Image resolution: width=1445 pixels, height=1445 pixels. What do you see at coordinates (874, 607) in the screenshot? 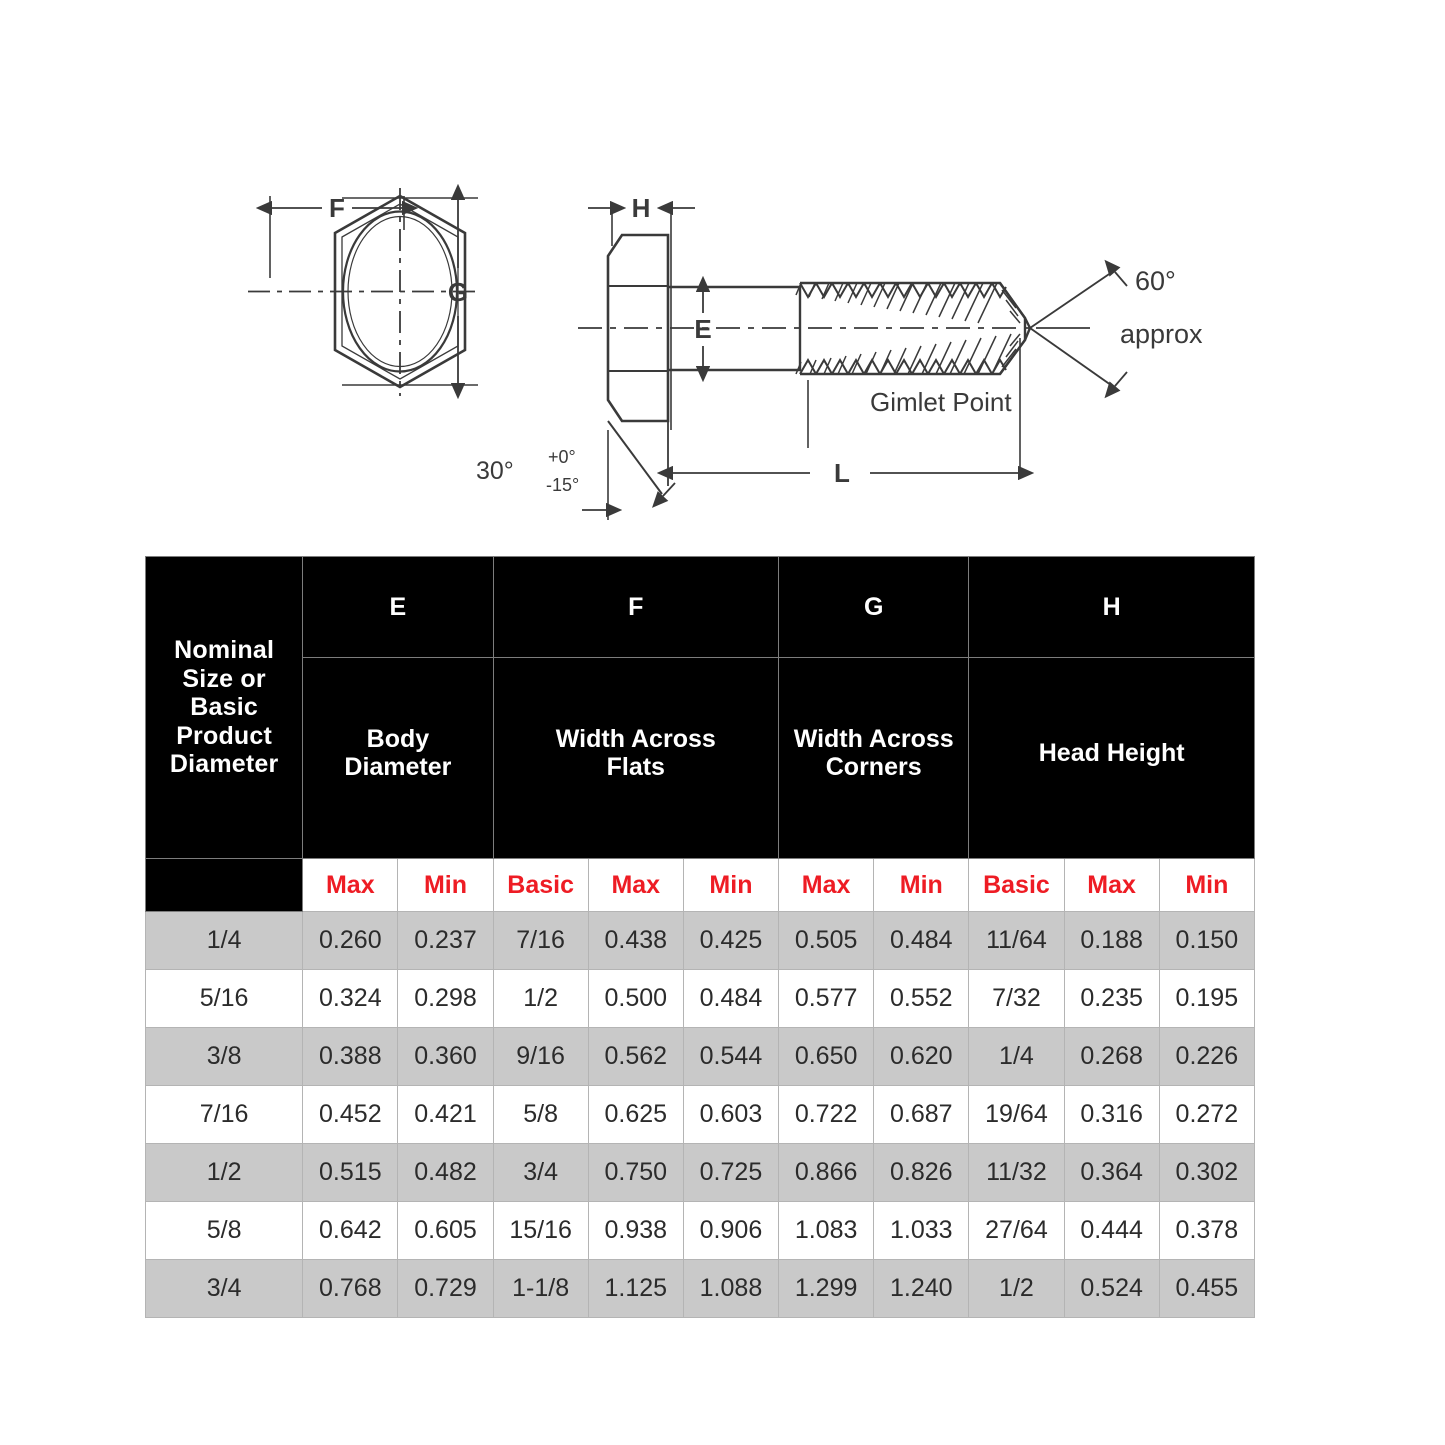
I see `group-letter-G: G` at bounding box center [874, 607].